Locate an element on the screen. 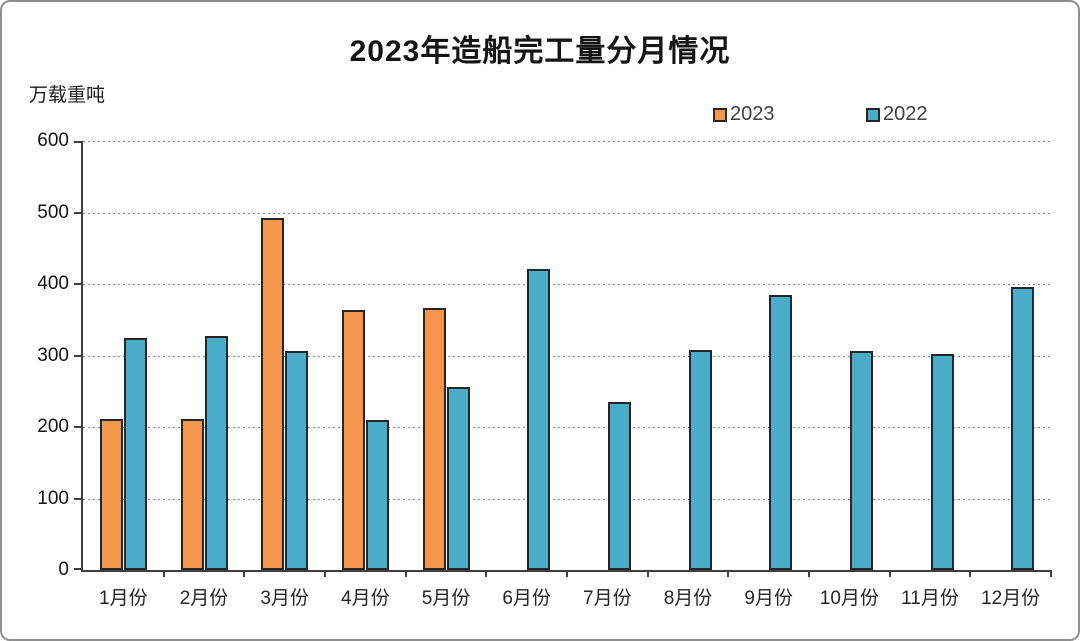 This screenshot has height=641, width=1080. x-axis-label-month-10: 10月份 is located at coordinates (849, 598).